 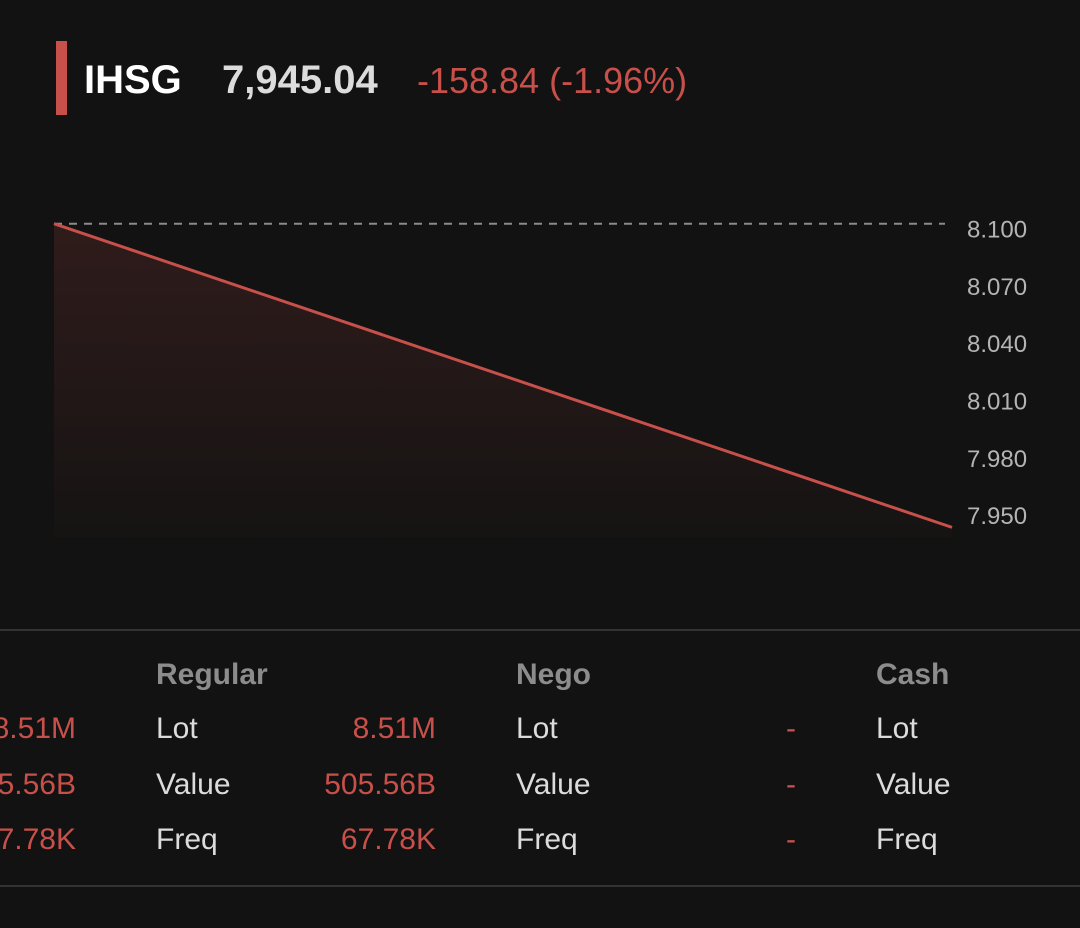 I want to click on all-value: 67.78K, so click(x=38, y=839).